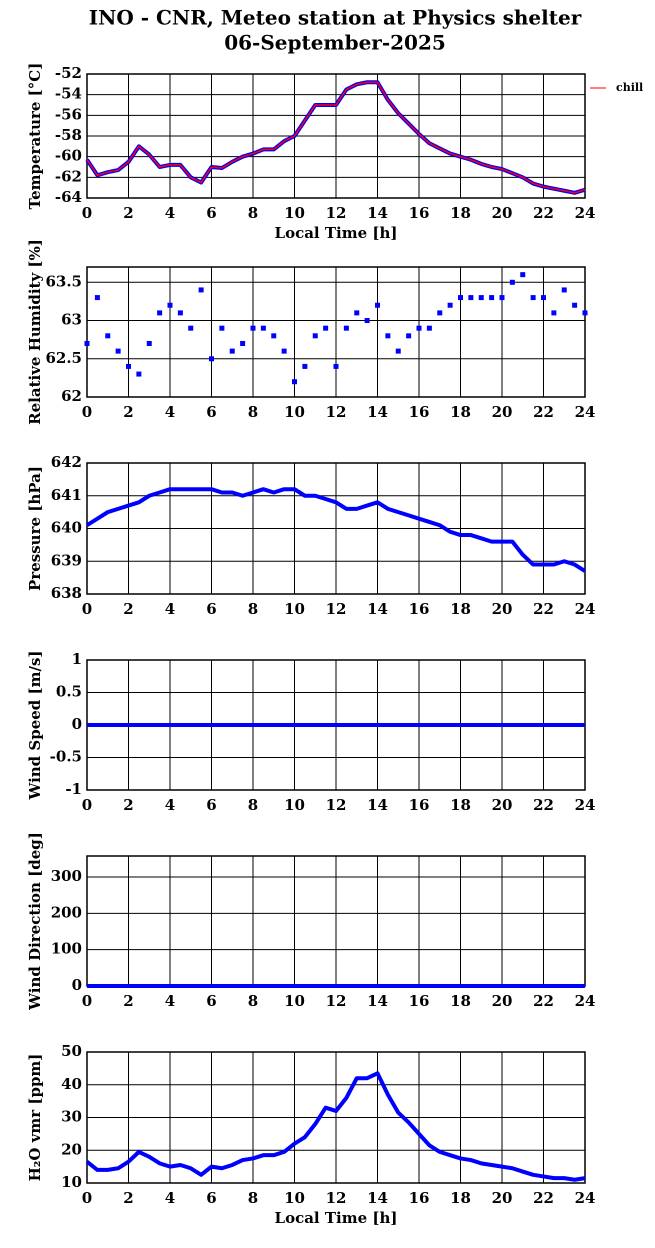 The image size is (655, 1248). I want to click on y-tick-label: 20, so click(71, 1149).